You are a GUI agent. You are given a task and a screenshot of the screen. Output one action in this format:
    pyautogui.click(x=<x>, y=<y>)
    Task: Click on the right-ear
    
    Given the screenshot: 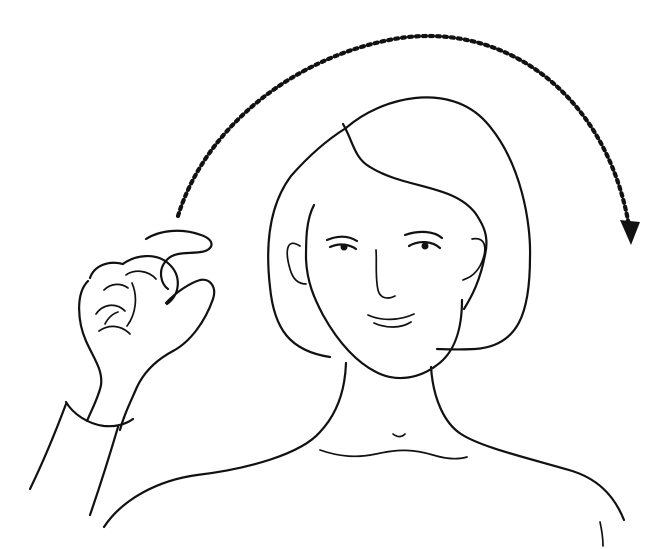 What is the action you would take?
    pyautogui.click(x=474, y=259)
    